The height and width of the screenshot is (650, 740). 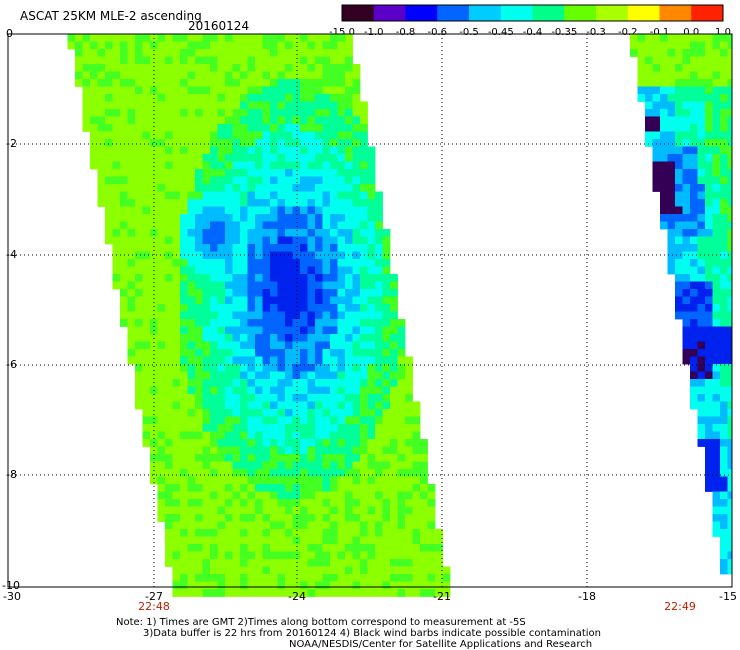 What do you see at coordinates (11, 254) in the screenshot?
I see `y-tick-4: -4` at bounding box center [11, 254].